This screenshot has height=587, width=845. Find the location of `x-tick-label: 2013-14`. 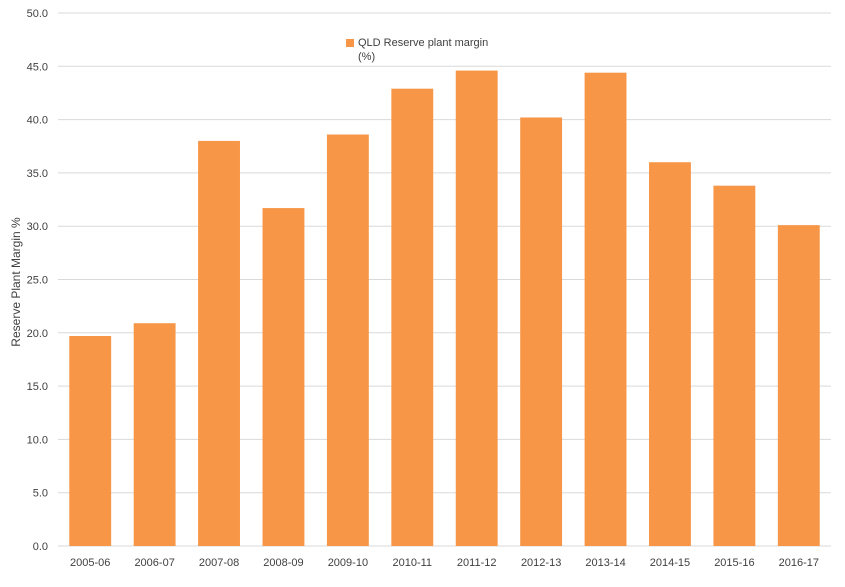

x-tick-label: 2013-14 is located at coordinates (605, 563).